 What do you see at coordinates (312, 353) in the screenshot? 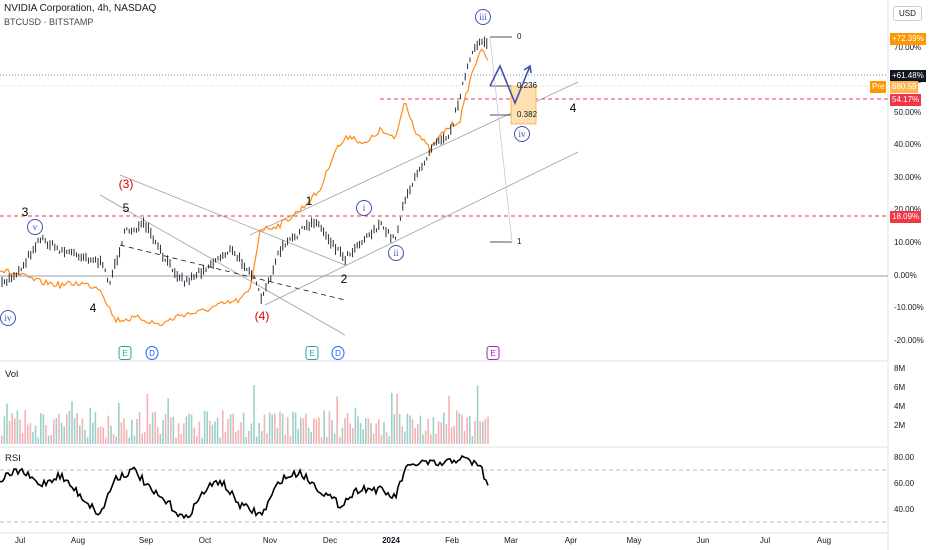
I see `earnings-event-icon-2: E` at bounding box center [312, 353].